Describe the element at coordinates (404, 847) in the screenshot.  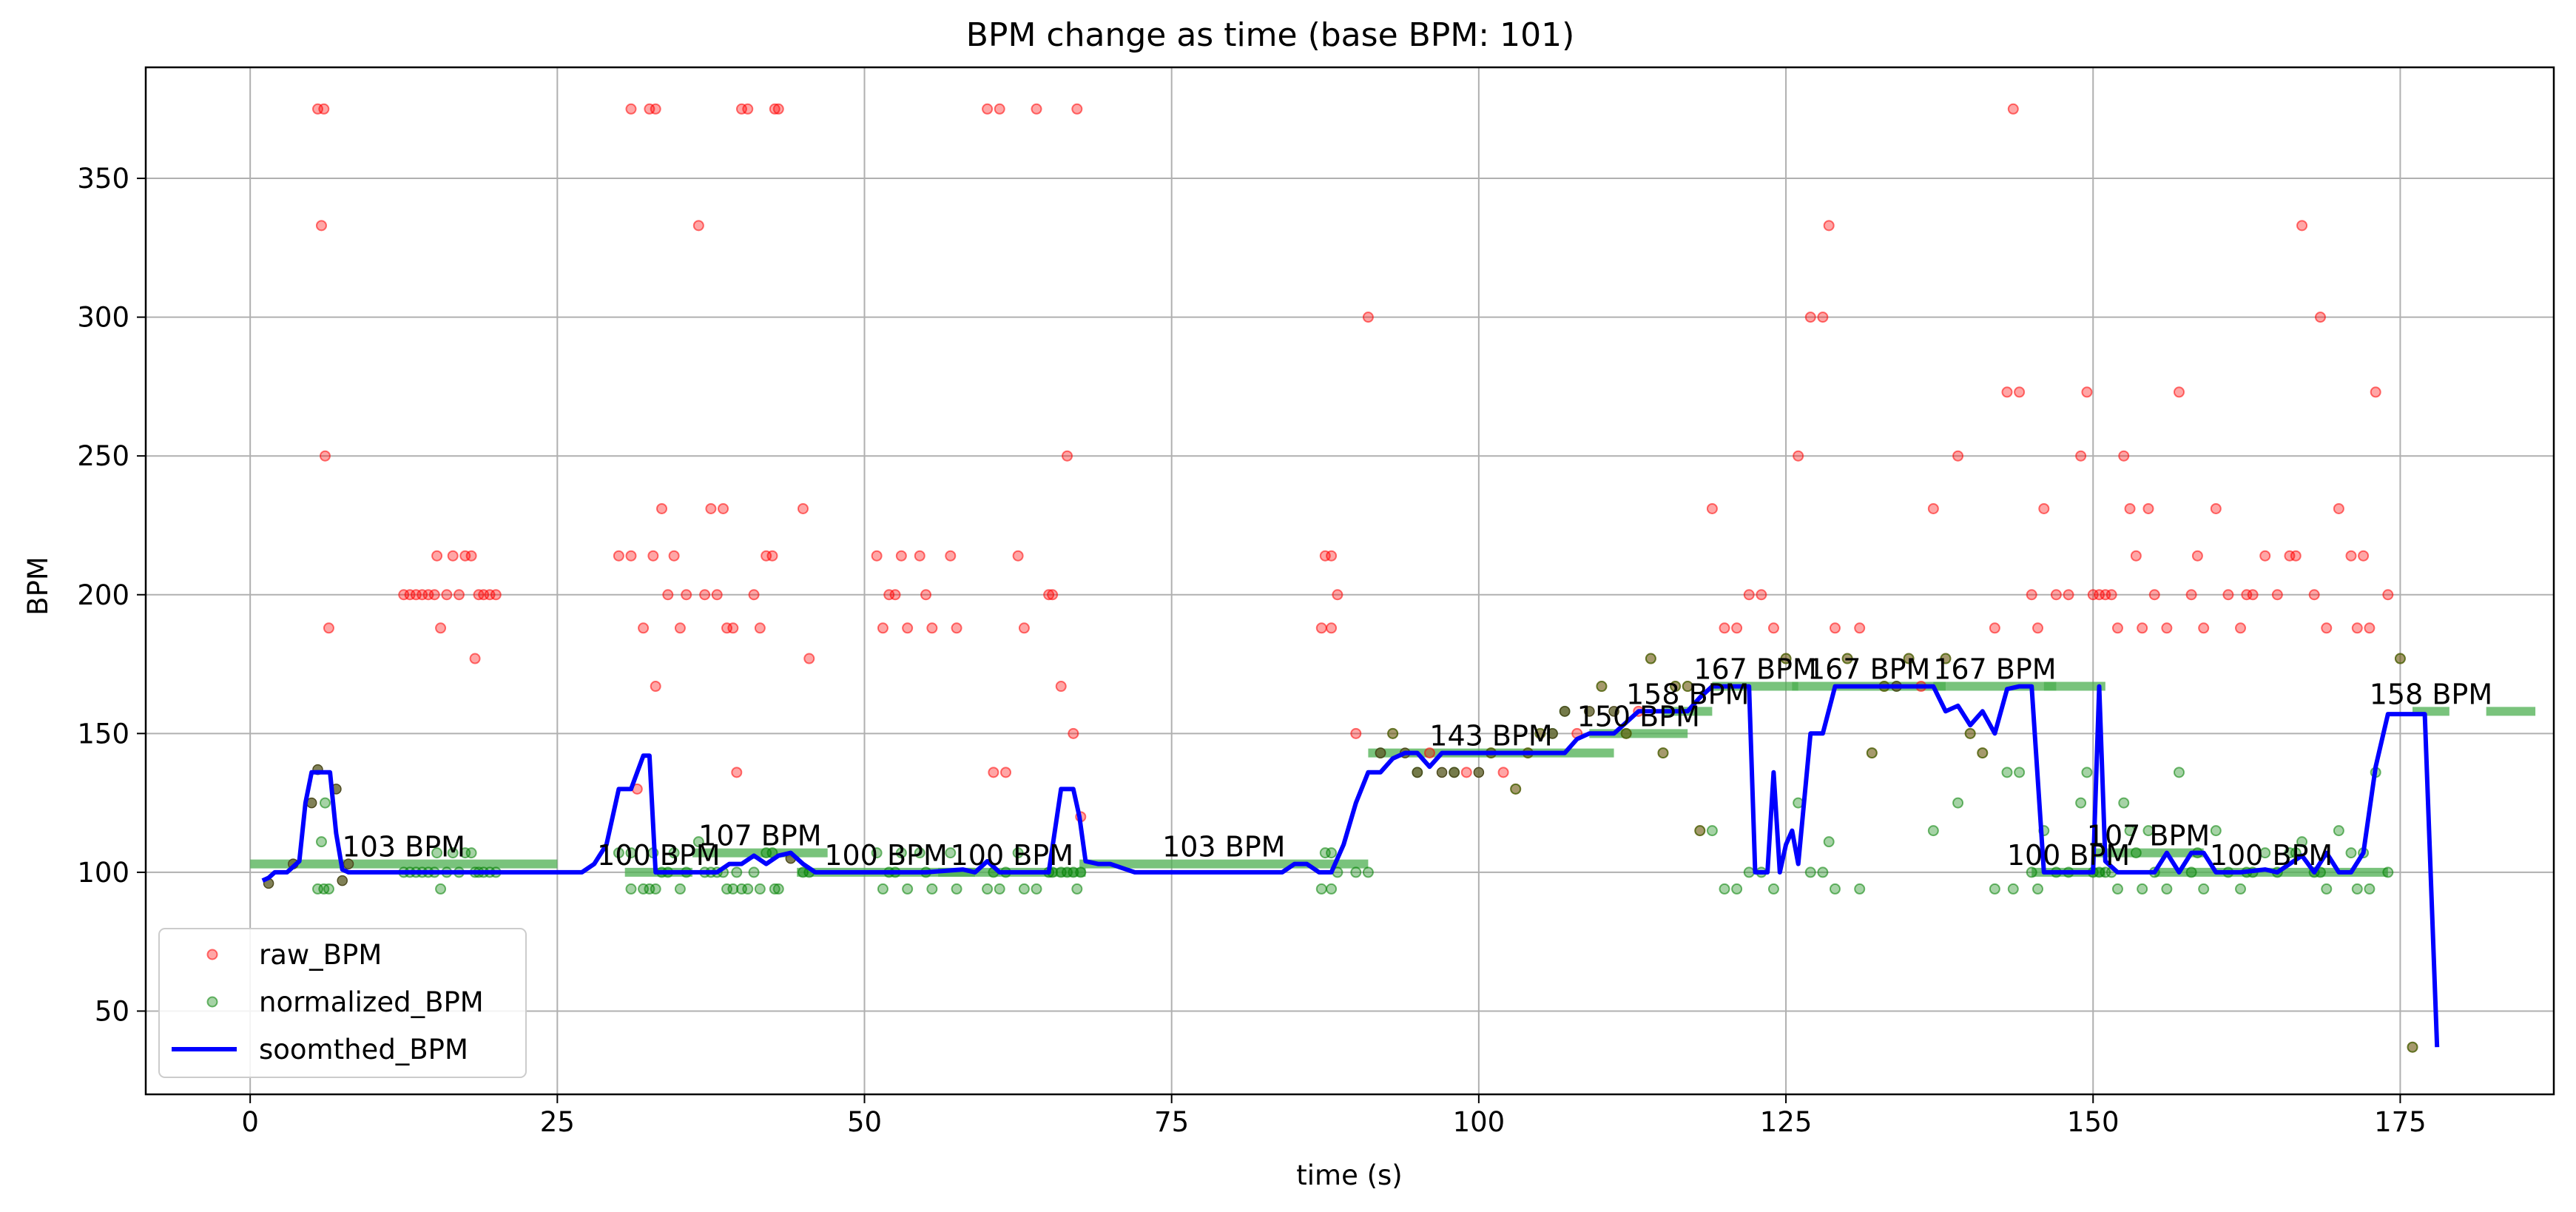
I see `segment-label: 103 BPM` at that location.